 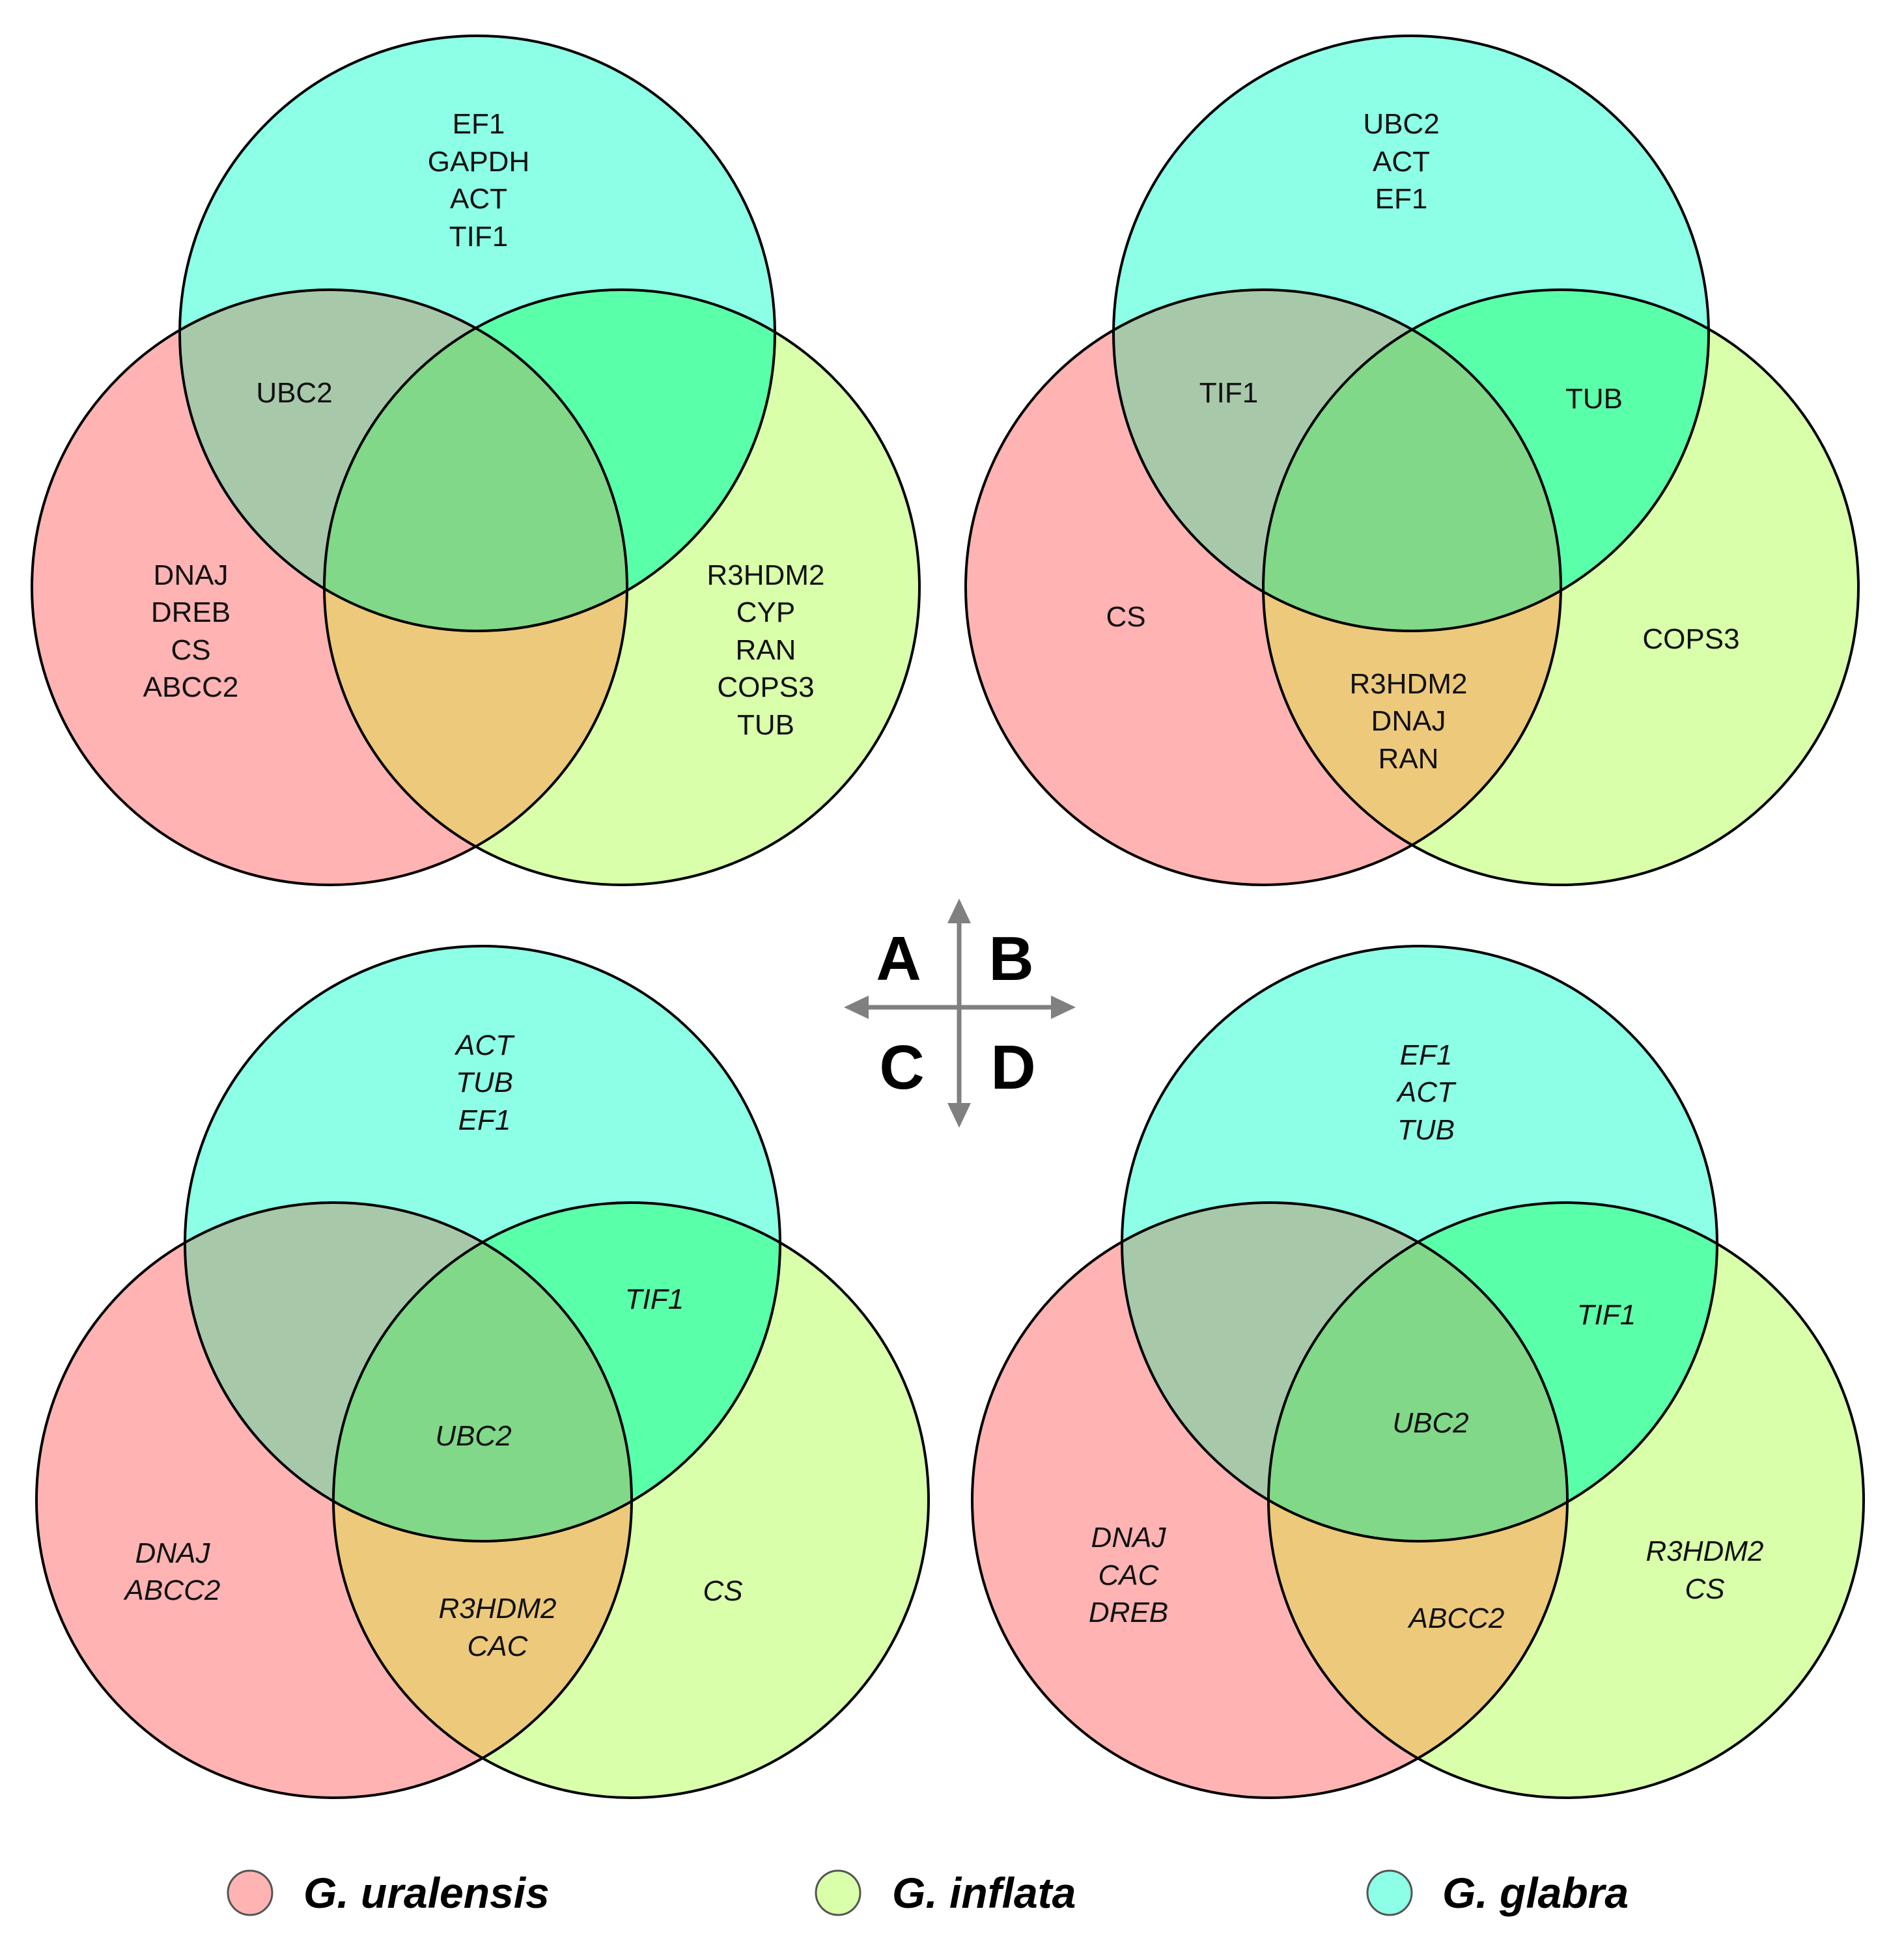 I want to click on gene-label: CYP, so click(x=766, y=612).